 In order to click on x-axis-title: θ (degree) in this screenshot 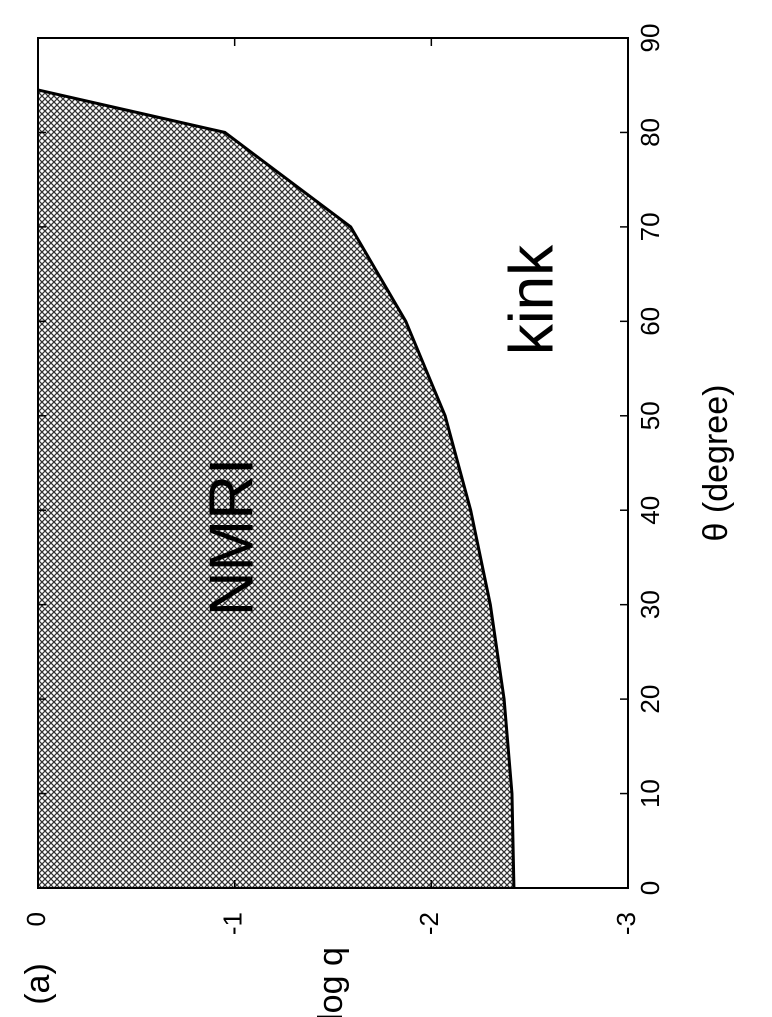, I will do `click(716, 463)`.